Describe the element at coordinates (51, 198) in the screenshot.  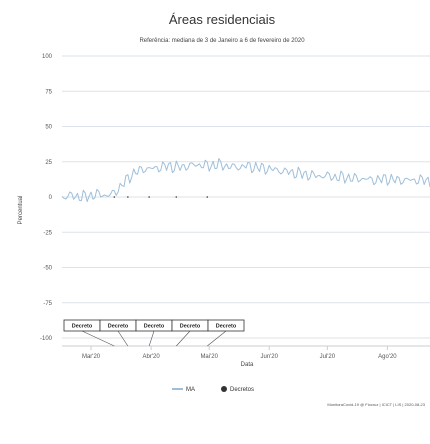
I see `y-tick-label: 0` at that location.